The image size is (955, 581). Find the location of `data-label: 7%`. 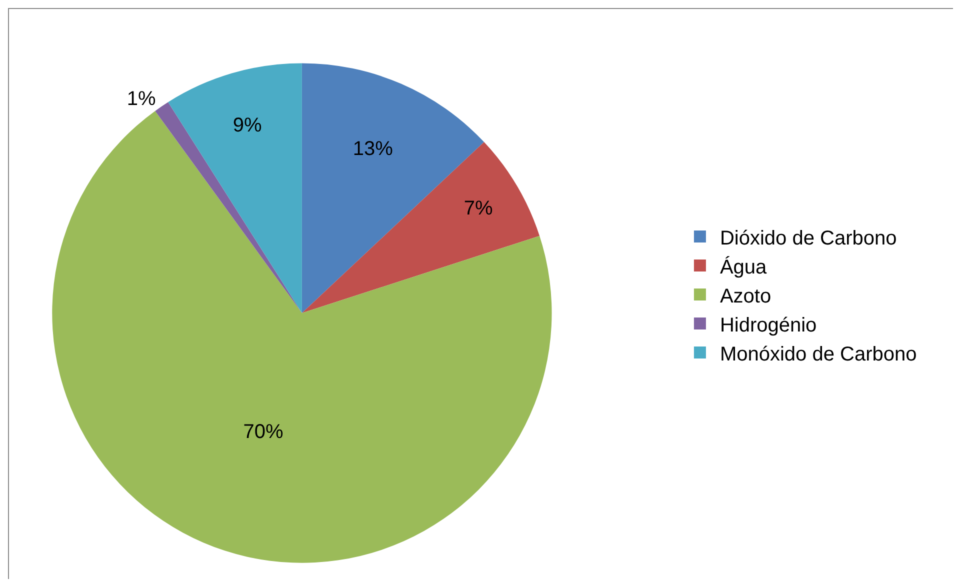

data-label: 7% is located at coordinates (479, 209).